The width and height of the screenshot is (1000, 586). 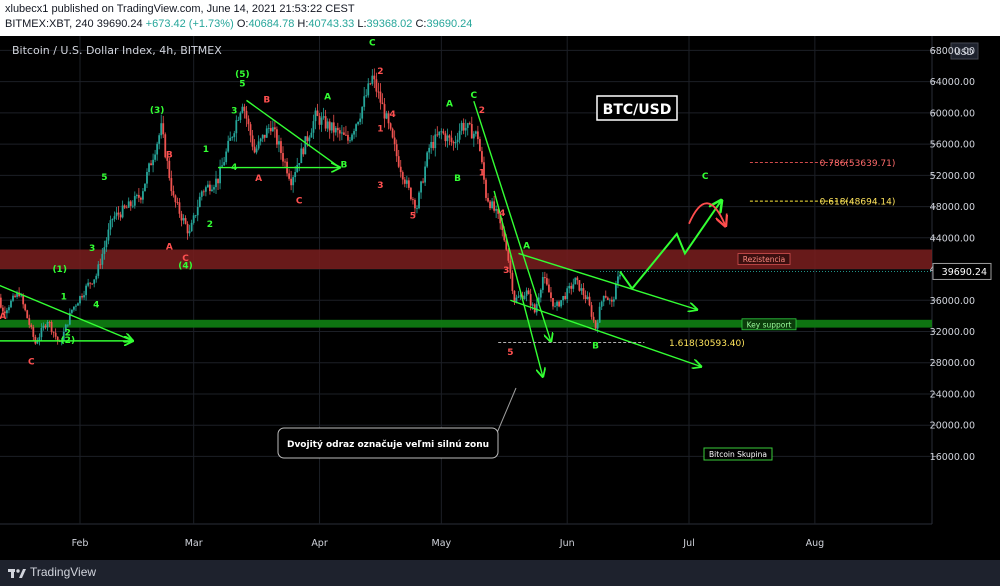 What do you see at coordinates (707, 214) in the screenshot?
I see `reversal-arc` at bounding box center [707, 214].